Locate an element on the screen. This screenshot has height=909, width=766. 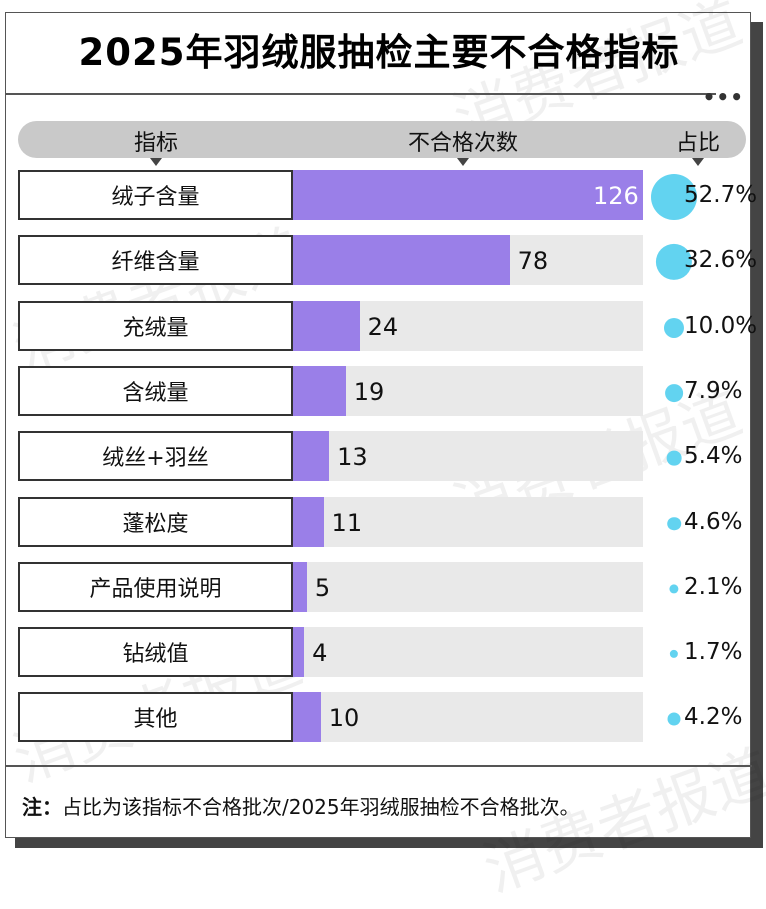
table-row: 绒丝+羽丝 13 5.4% is located at coordinates (385, 456).